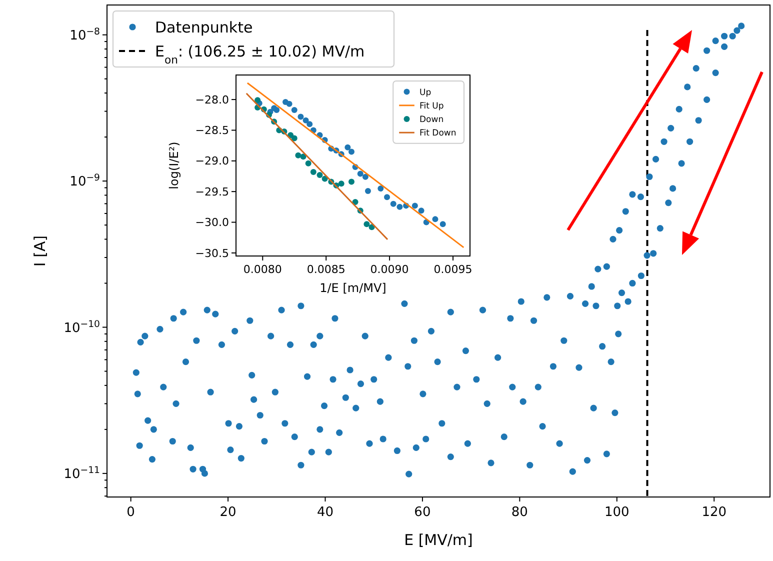  What do you see at coordinates (438, 540) in the screenshot?
I see `x-axis-title: E [MV/m]` at bounding box center [438, 540].